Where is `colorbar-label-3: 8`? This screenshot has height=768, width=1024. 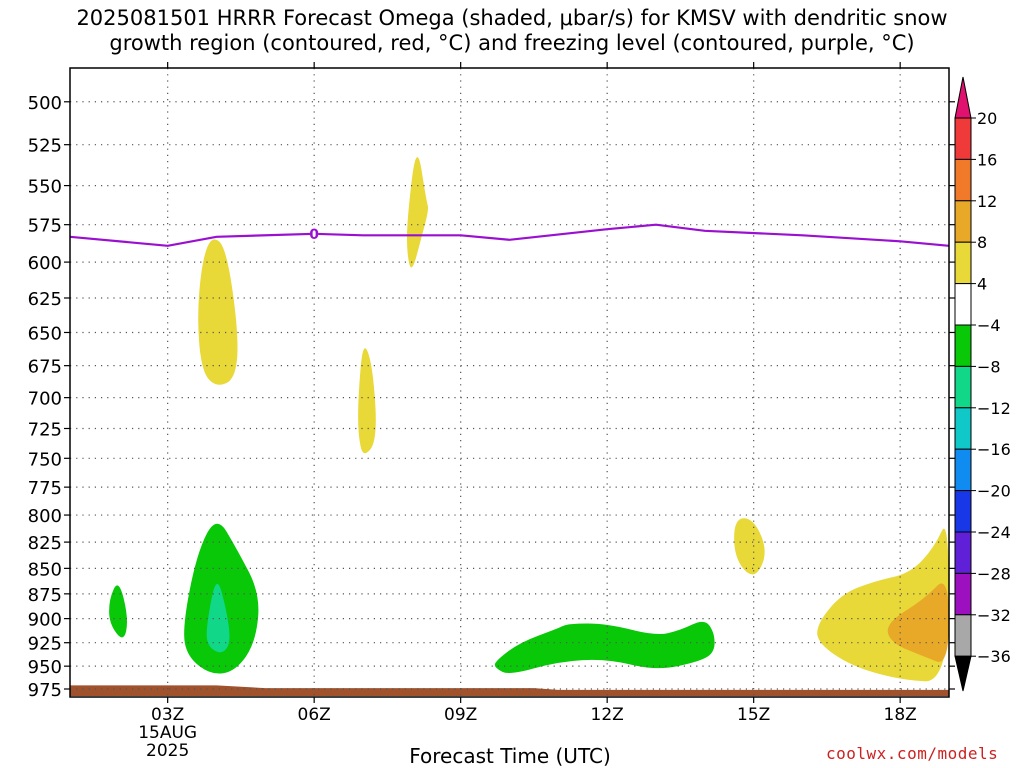
colorbar-label-3: 8 is located at coordinates (982, 242).